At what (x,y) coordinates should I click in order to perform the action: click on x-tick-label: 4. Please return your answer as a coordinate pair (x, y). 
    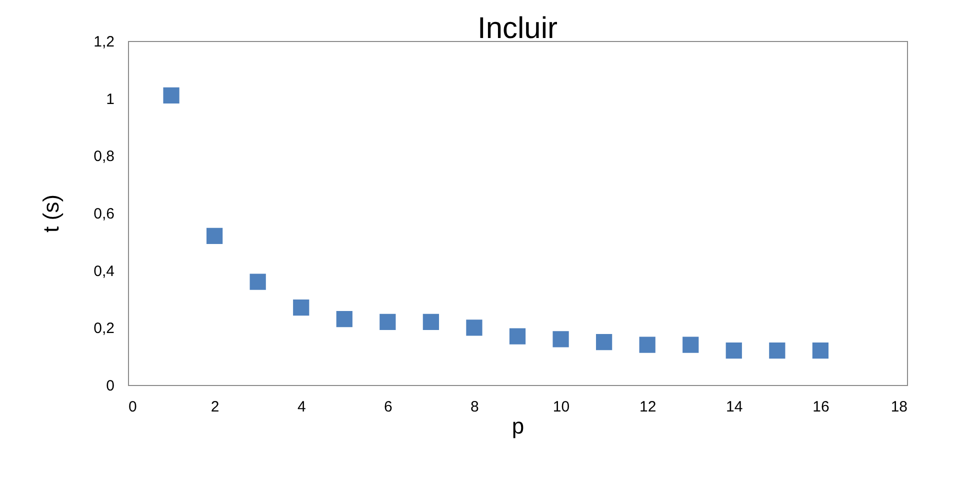
    Looking at the image, I should click on (301, 407).